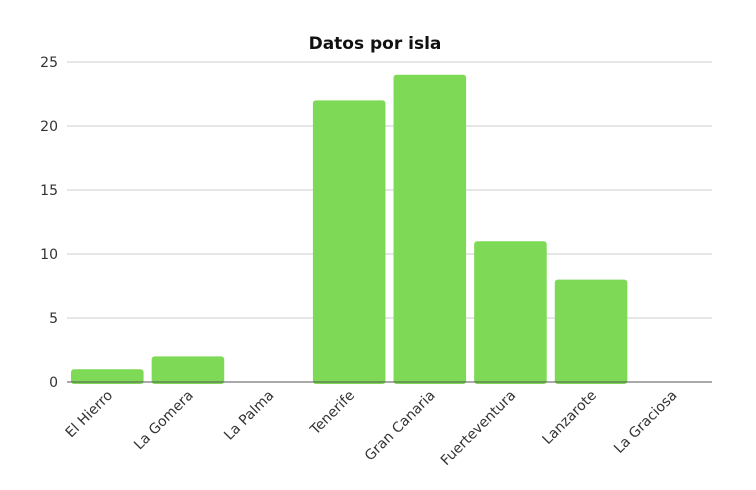 The width and height of the screenshot is (756, 490). I want to click on y-tick-label: 15, so click(49, 191).